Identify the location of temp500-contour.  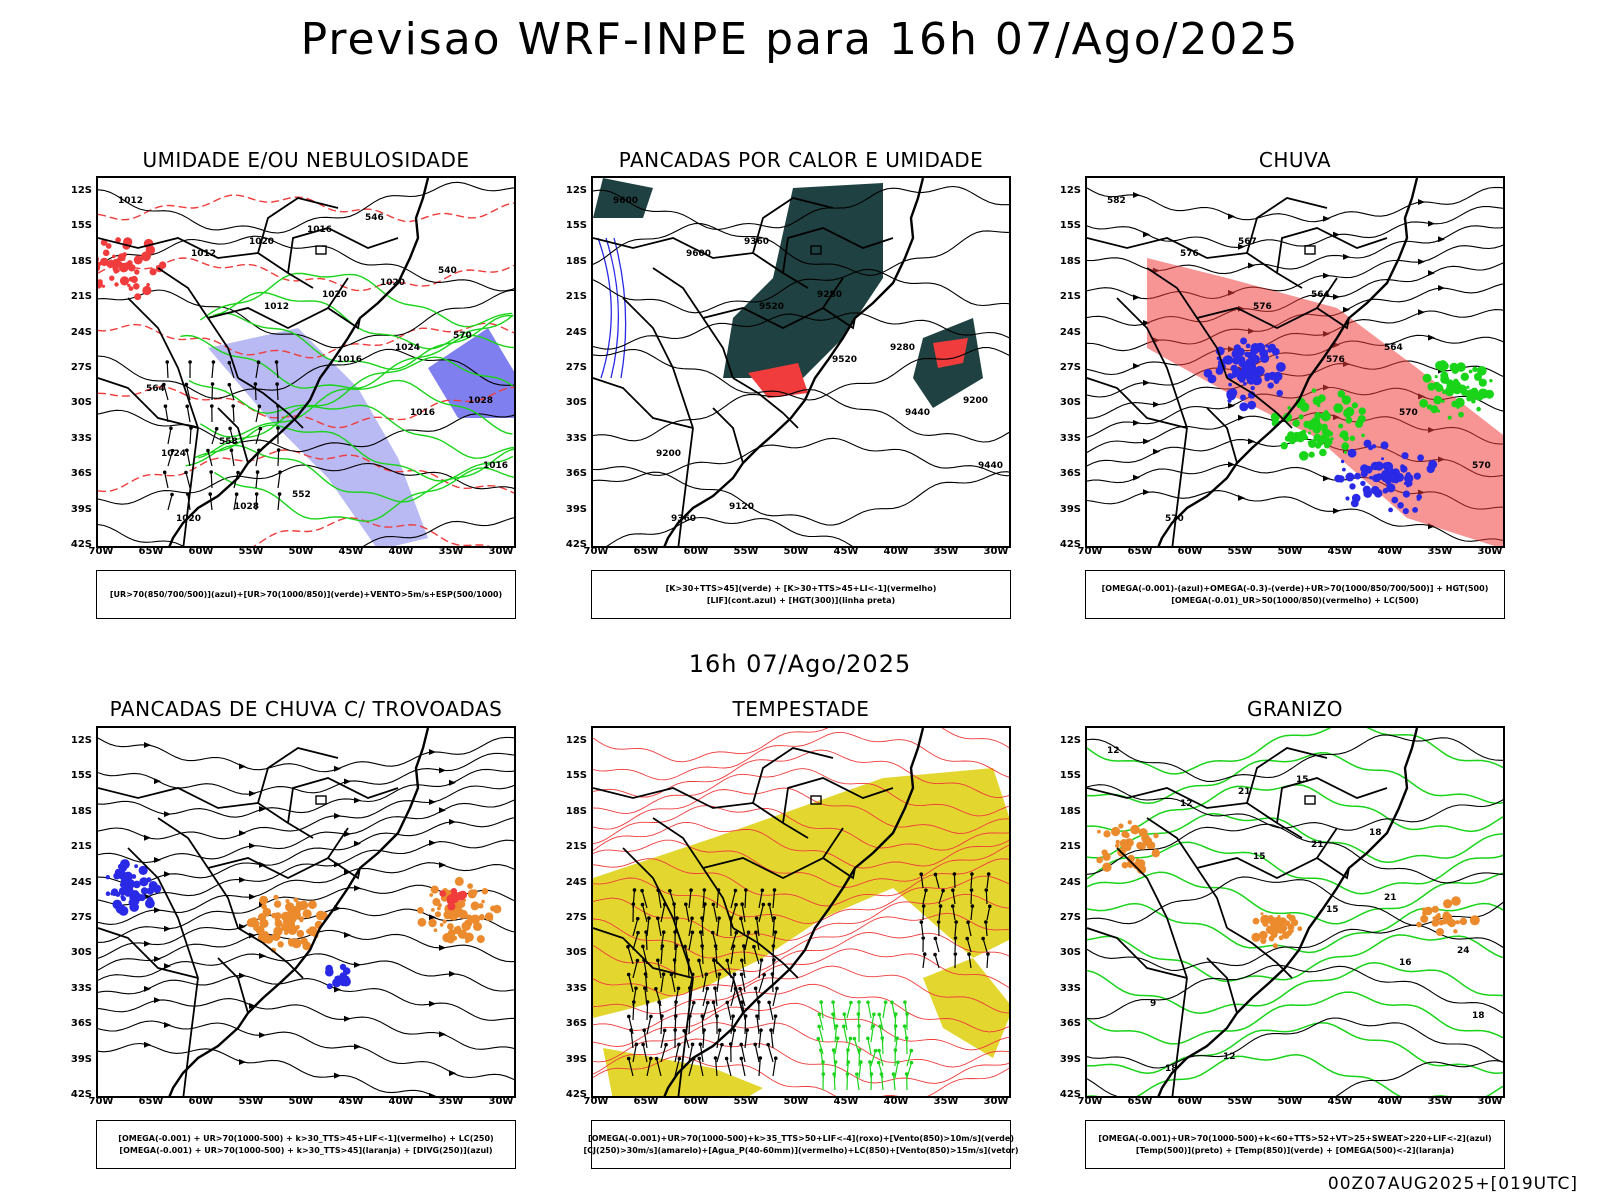
(1295, 1078).